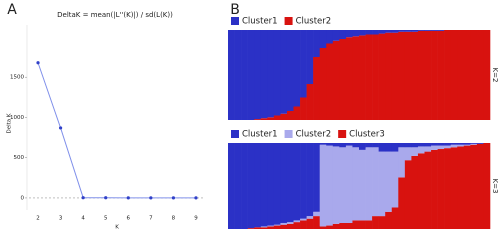 The height and width of the screenshot is (240, 500). What do you see at coordinates (495, 186) in the screenshot?
I see `side-label: K=3` at bounding box center [495, 186].